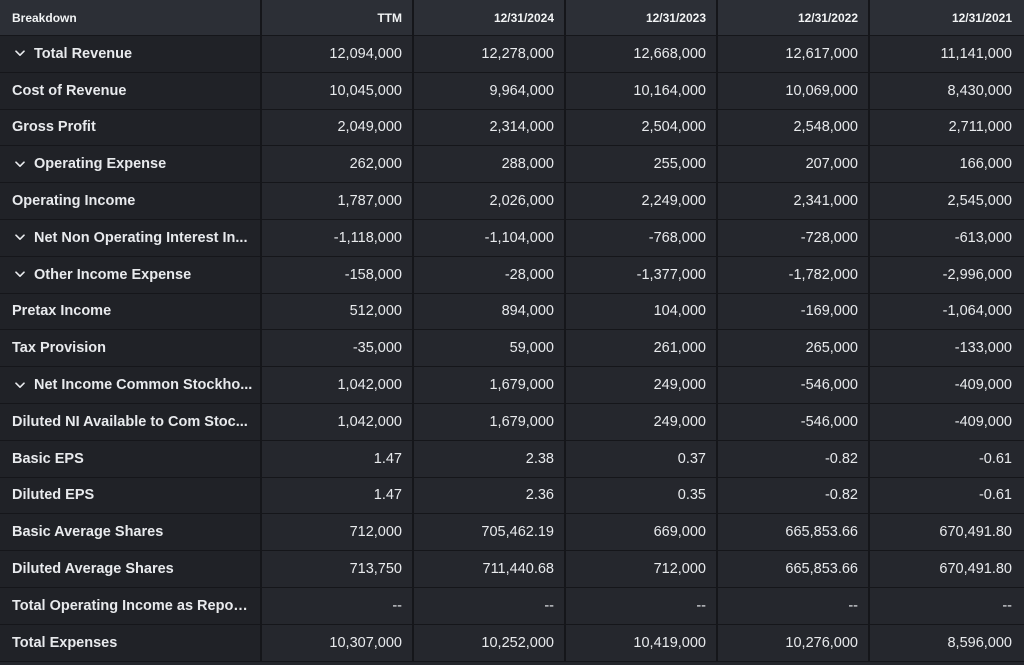 This screenshot has height=665, width=1024. I want to click on value-ttm: 2,049,000, so click(338, 127).